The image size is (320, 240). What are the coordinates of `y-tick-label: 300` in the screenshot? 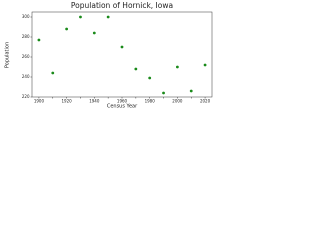 It's located at (26, 16).